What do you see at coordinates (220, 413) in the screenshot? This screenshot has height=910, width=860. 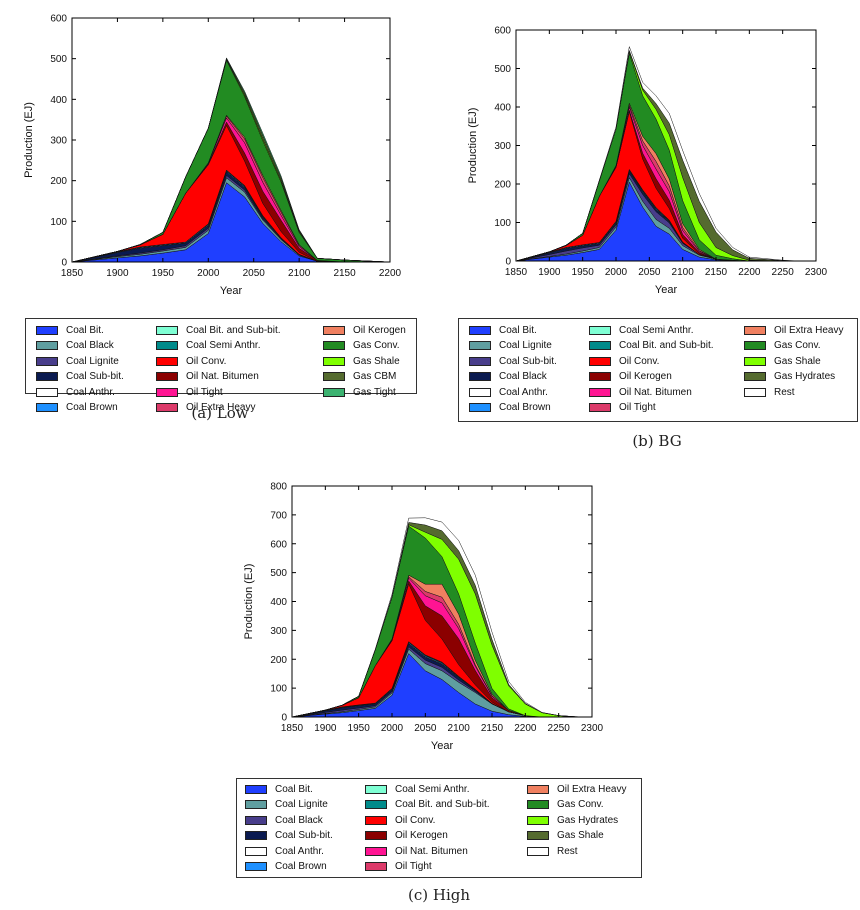 I see `caption-low: (a) Low` at bounding box center [220, 413].